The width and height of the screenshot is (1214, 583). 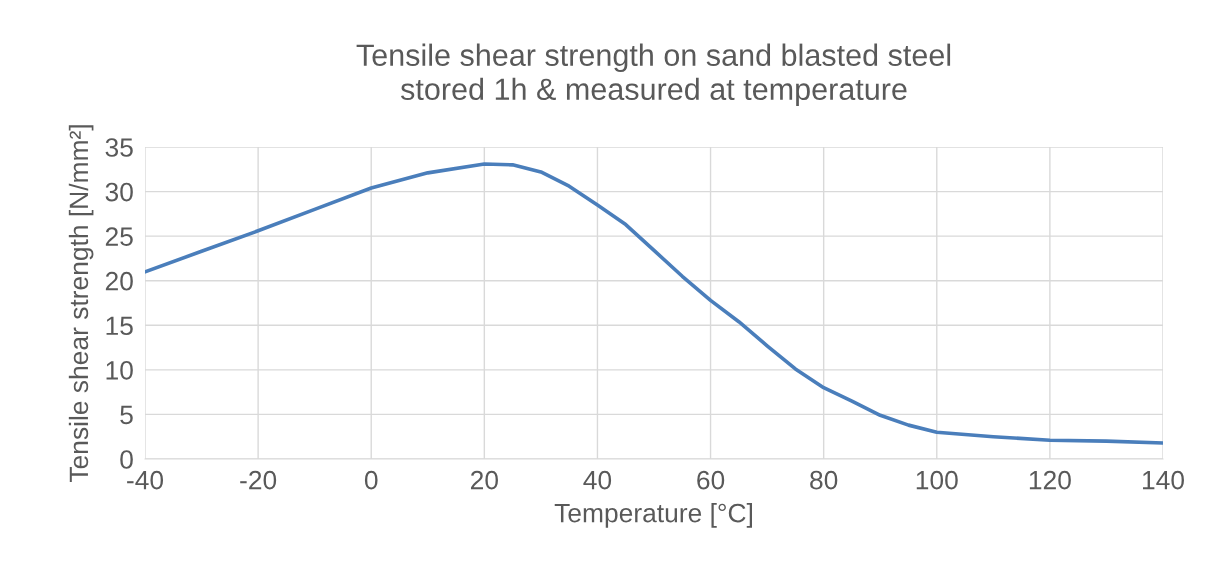 What do you see at coordinates (1050, 480) in the screenshot?
I see `x-tick-label: 120` at bounding box center [1050, 480].